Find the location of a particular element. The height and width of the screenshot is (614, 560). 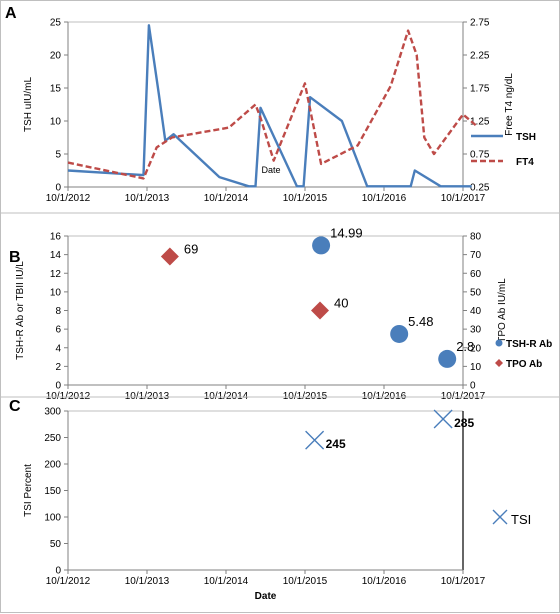

y-tick-label: 2 is located at coordinates (58, 367).